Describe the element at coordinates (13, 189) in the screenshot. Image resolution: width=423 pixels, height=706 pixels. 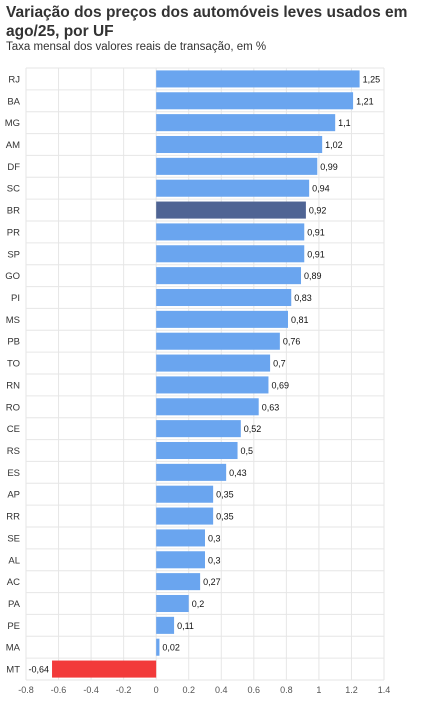
I see `category-label-sc: SC` at that location.